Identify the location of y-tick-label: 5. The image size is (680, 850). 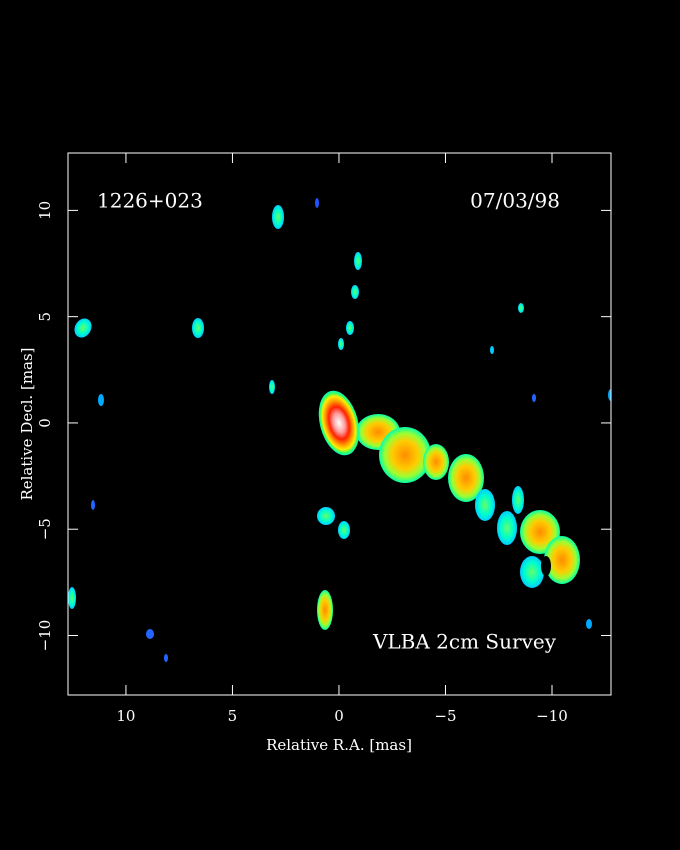
(45, 317).